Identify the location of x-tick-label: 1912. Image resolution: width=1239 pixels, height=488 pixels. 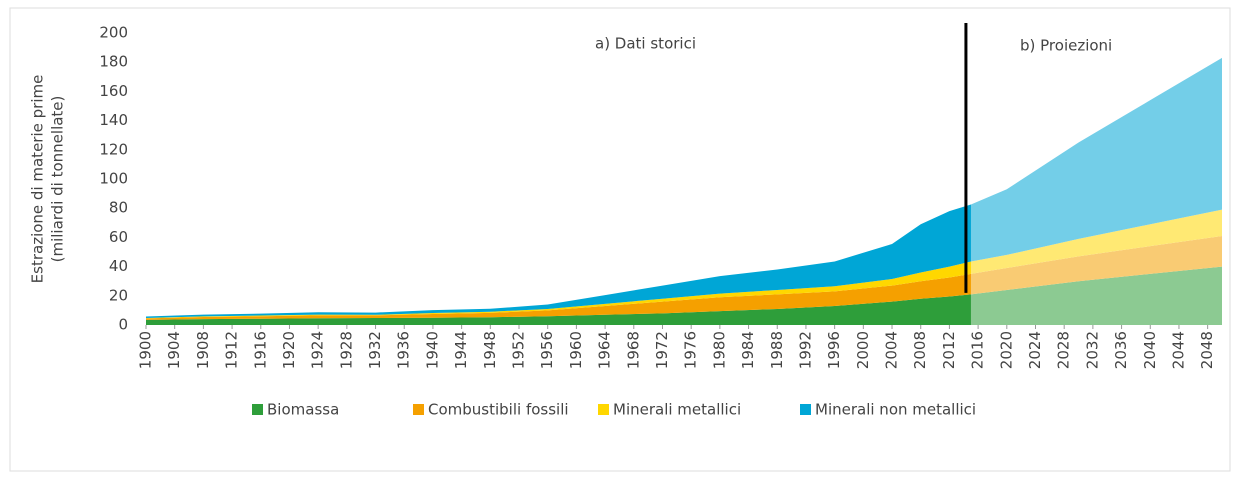
(232, 350).